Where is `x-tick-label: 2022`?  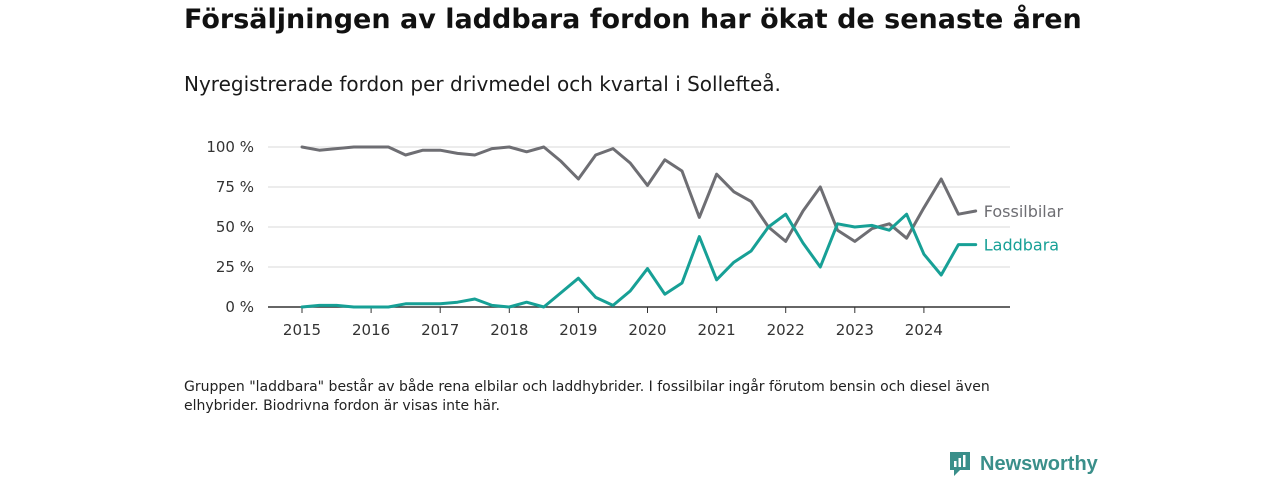
x-tick-label: 2022 is located at coordinates (786, 330).